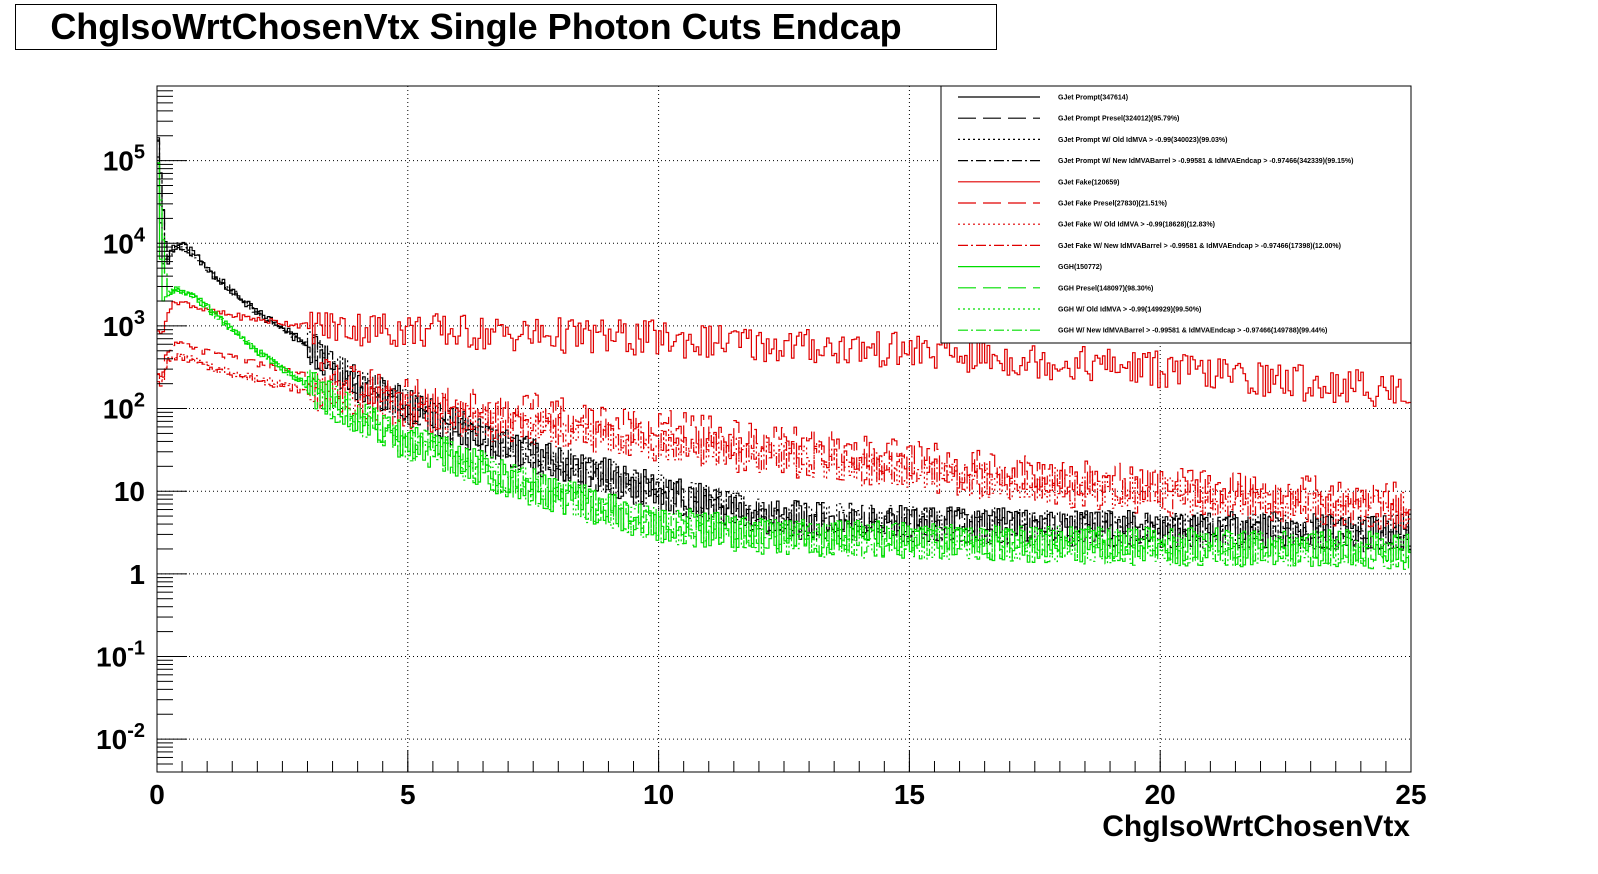  I want to click on x-tick-label: 20, so click(1160, 794).